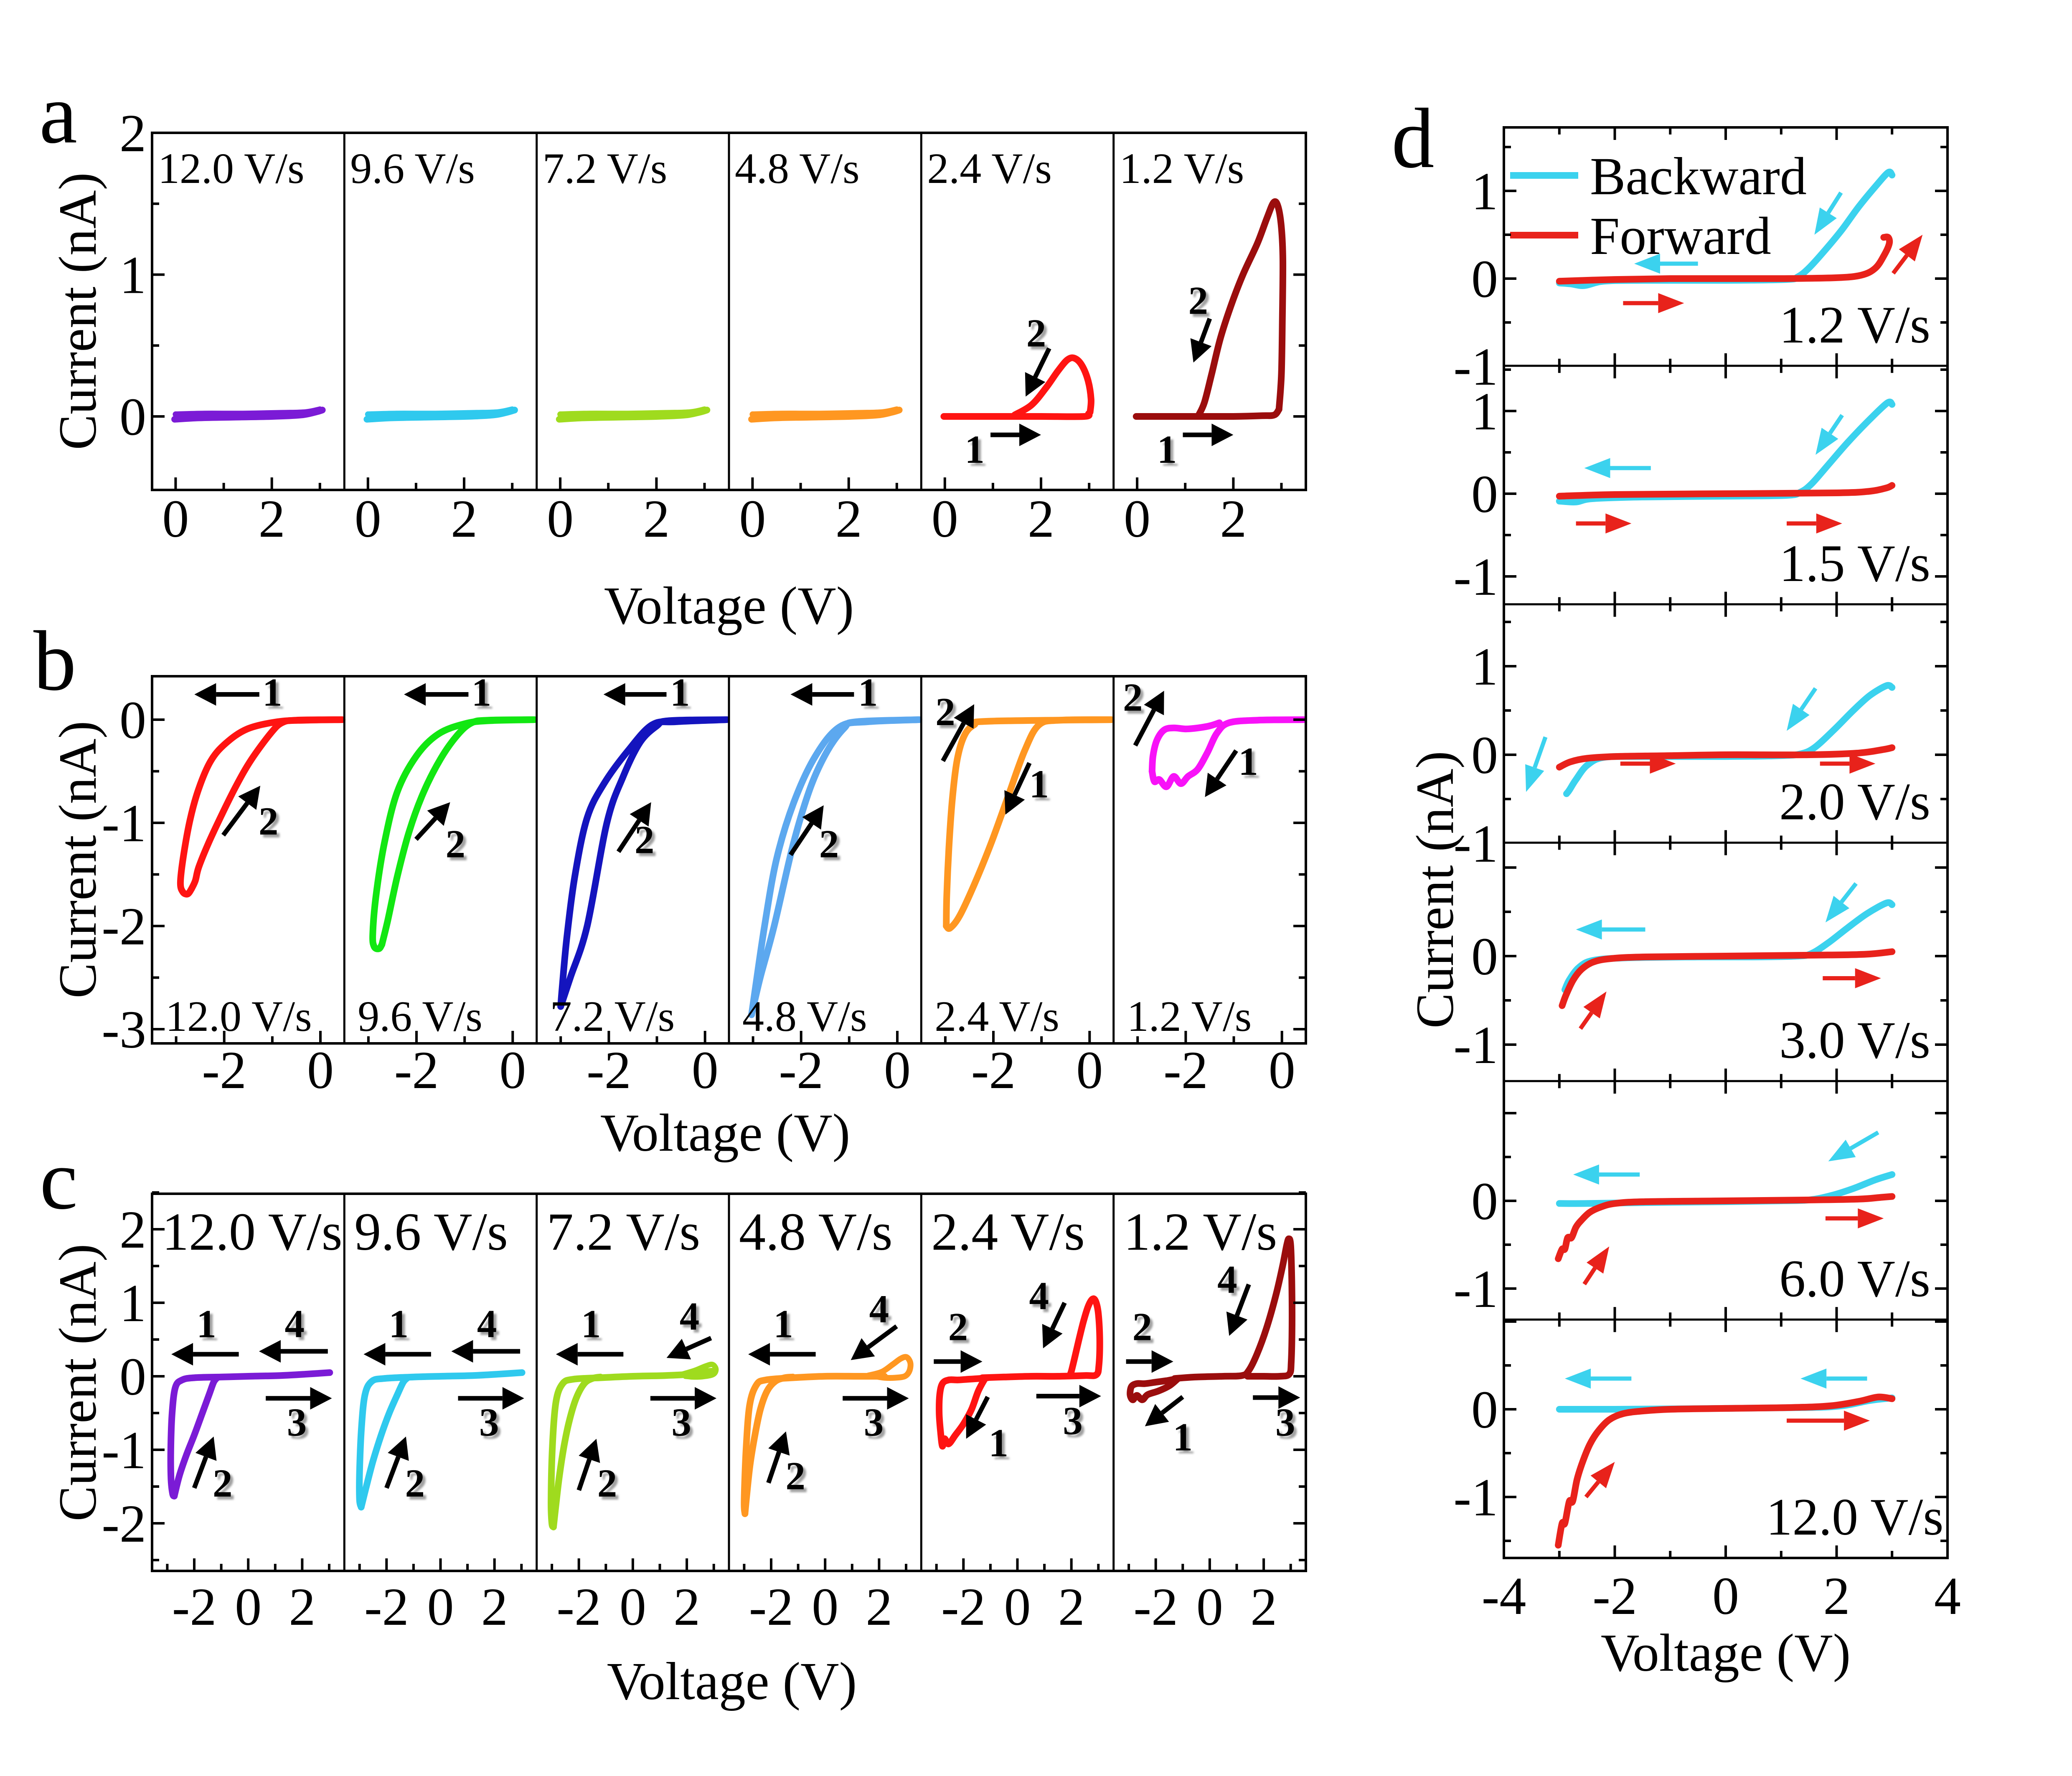  I want to click on svg-text: 3.0 V/s, so click(1855, 1041).